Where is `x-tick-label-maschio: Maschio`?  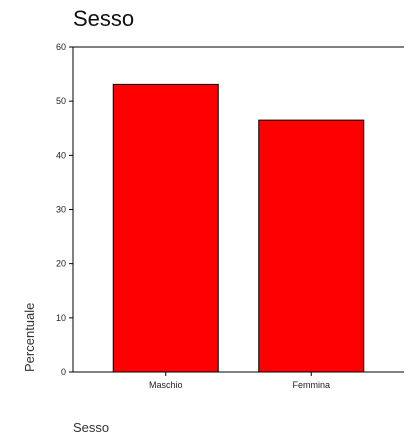 x-tick-label-maschio: Maschio is located at coordinates (166, 385).